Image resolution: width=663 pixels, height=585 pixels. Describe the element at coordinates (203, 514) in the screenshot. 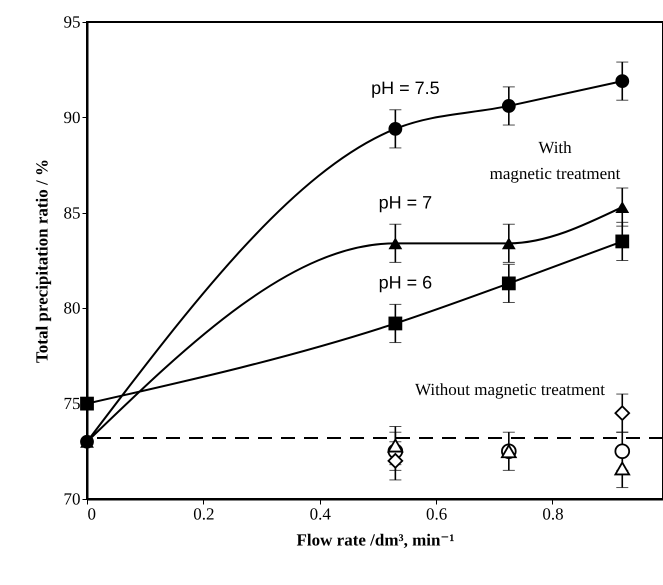

I see `x-tick-label: 0.2` at that location.